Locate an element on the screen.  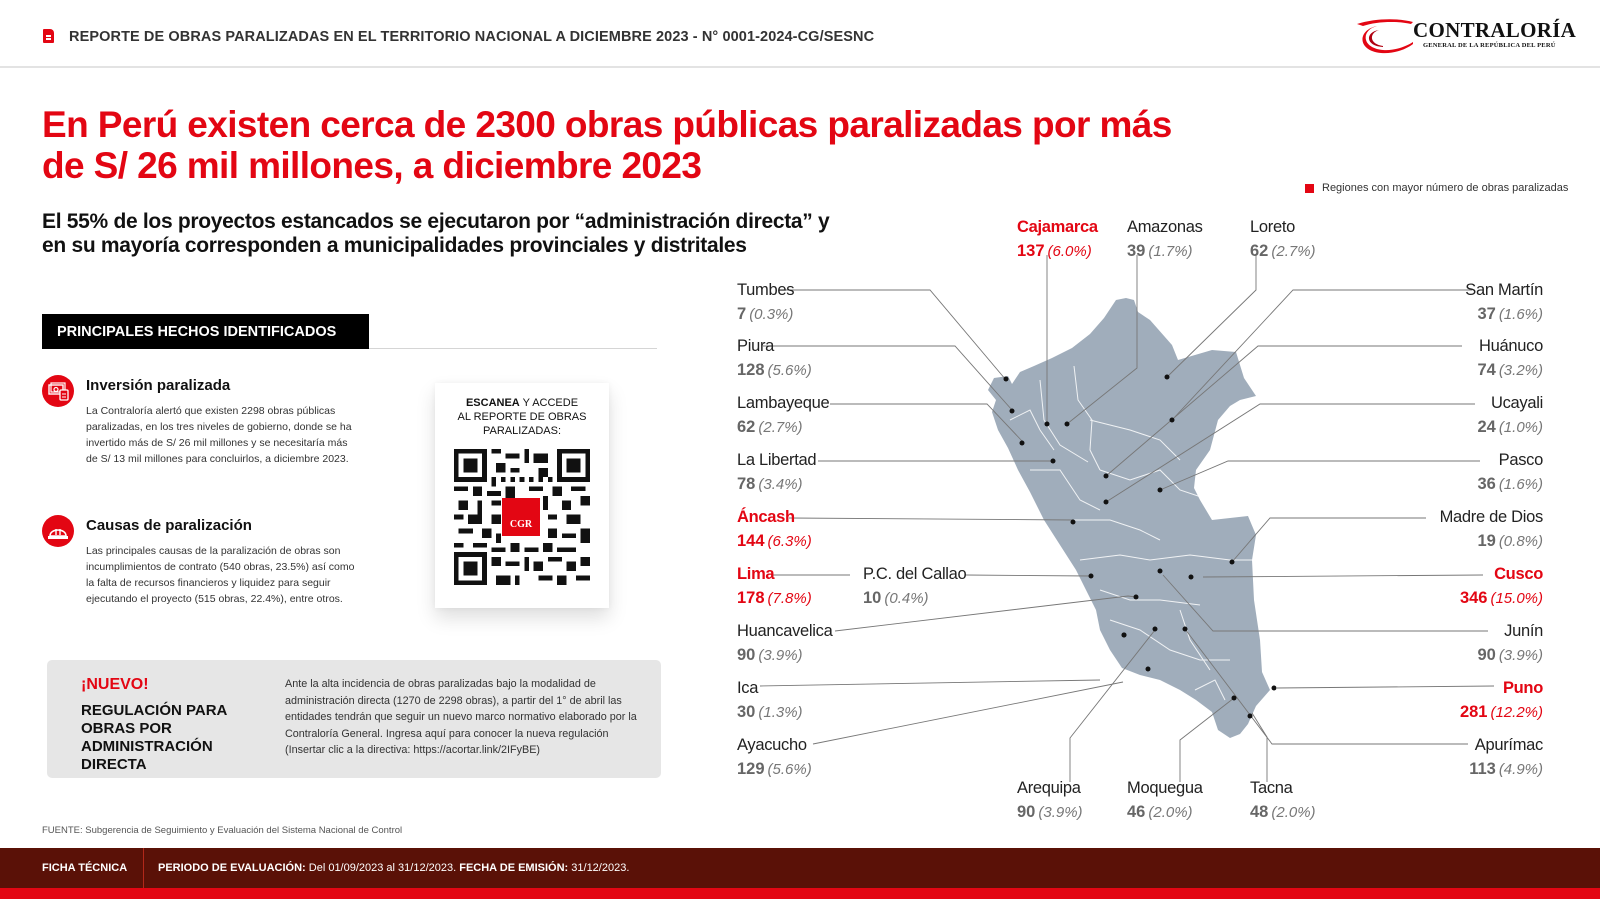
region-piura: Piura 128 (5.6%) is located at coordinates (774, 358).